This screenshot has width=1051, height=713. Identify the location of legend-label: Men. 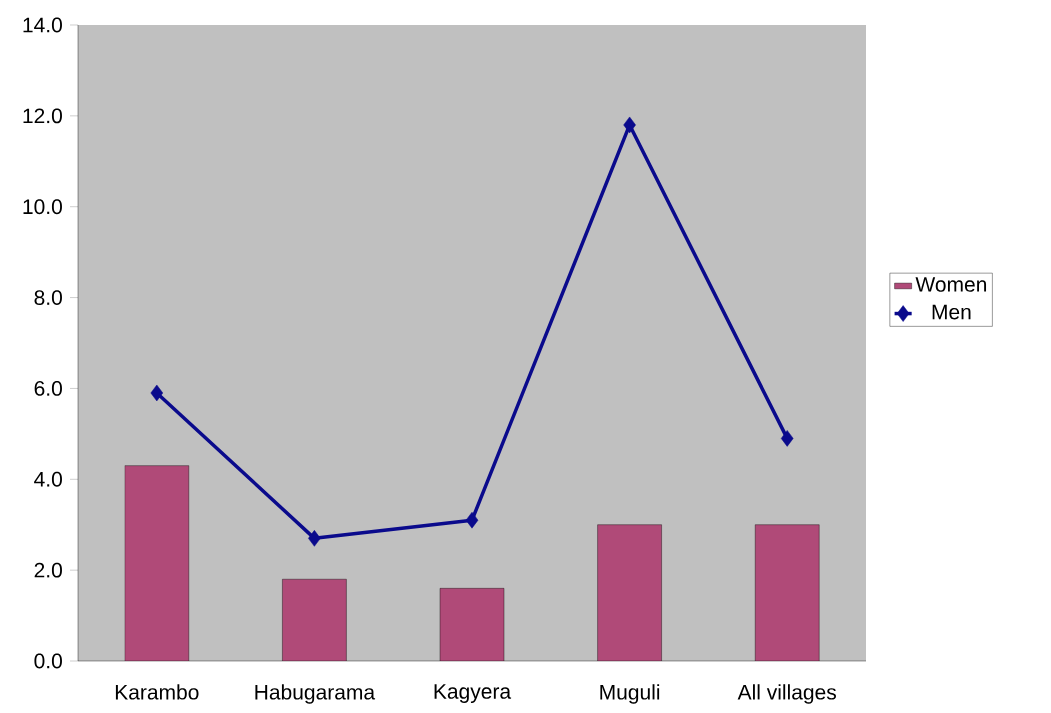
(951, 312).